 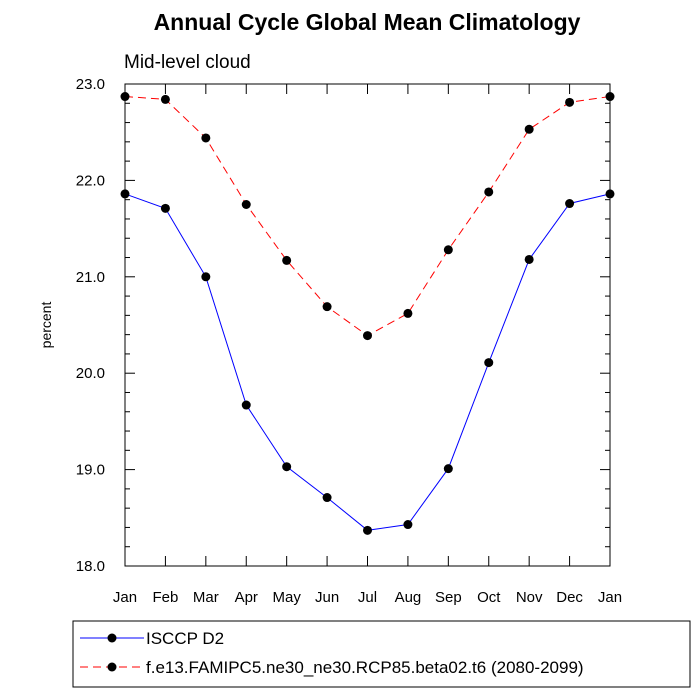 What do you see at coordinates (90, 566) in the screenshot?
I see `y-tick-label: 18.0` at bounding box center [90, 566].